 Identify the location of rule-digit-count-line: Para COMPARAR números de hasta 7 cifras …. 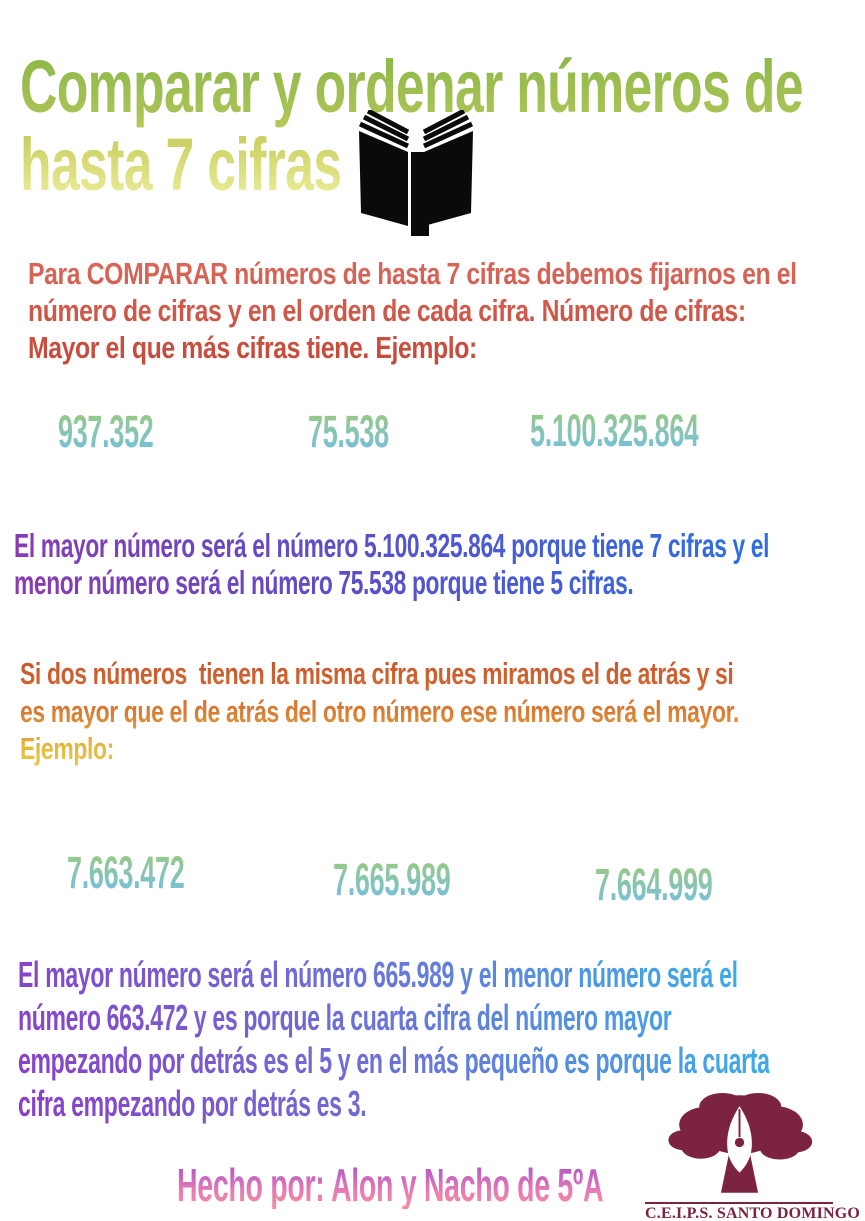
(412, 273).